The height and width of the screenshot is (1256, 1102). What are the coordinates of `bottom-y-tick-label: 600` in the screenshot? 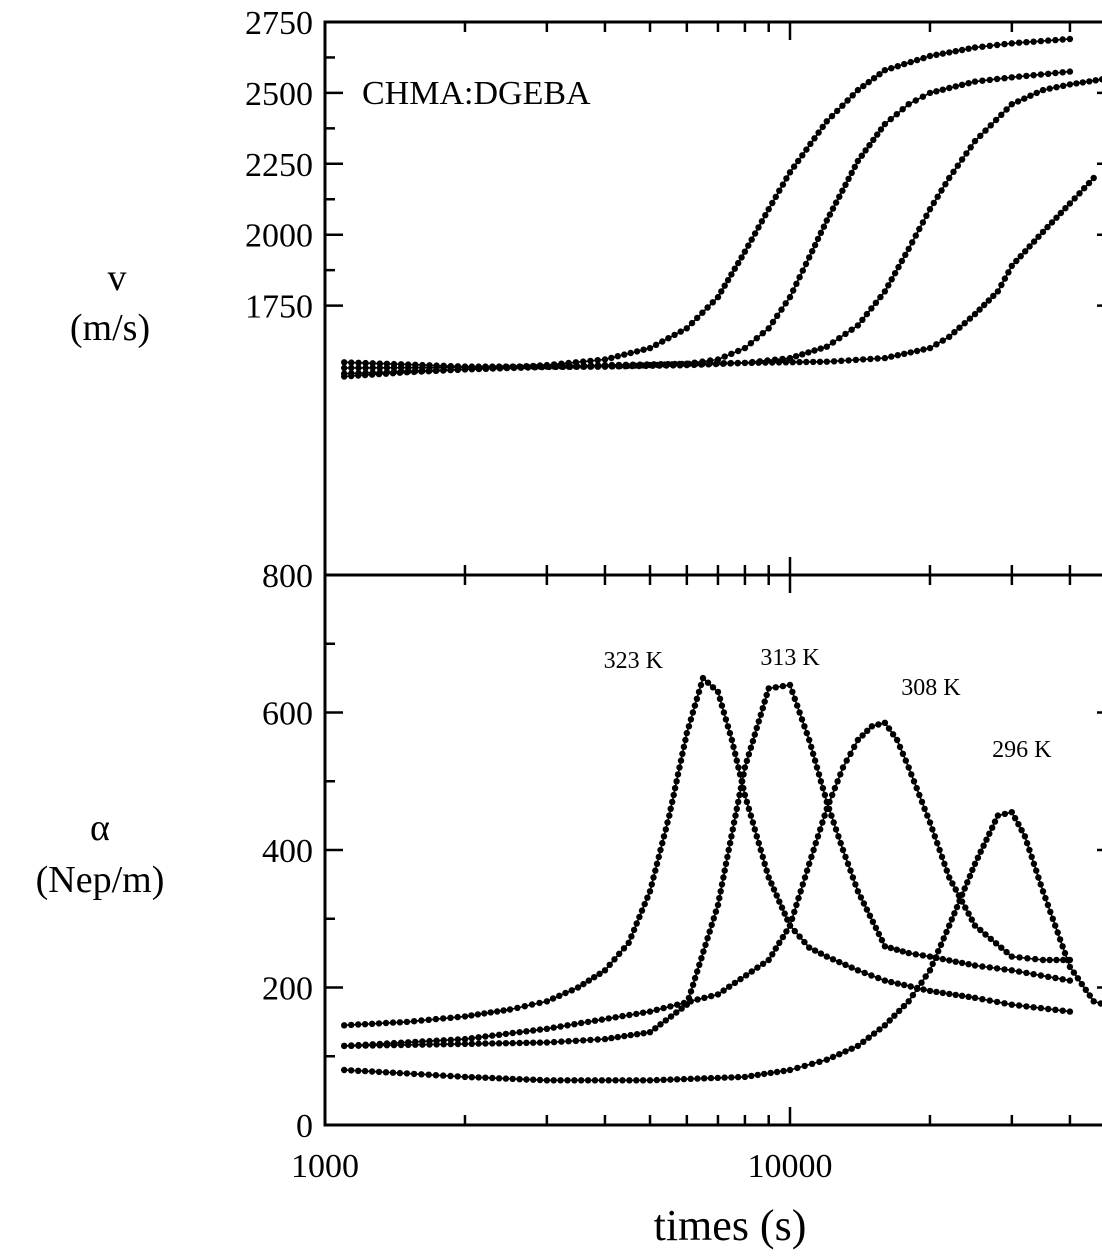 It's located at (287, 714).